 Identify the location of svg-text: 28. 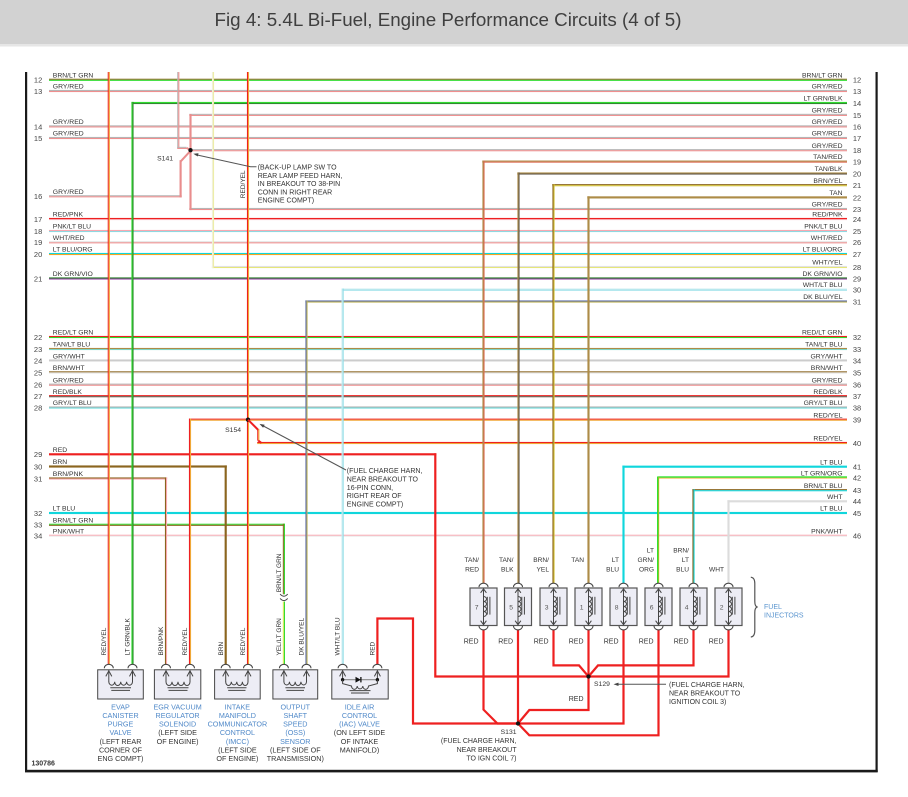
(38, 407).